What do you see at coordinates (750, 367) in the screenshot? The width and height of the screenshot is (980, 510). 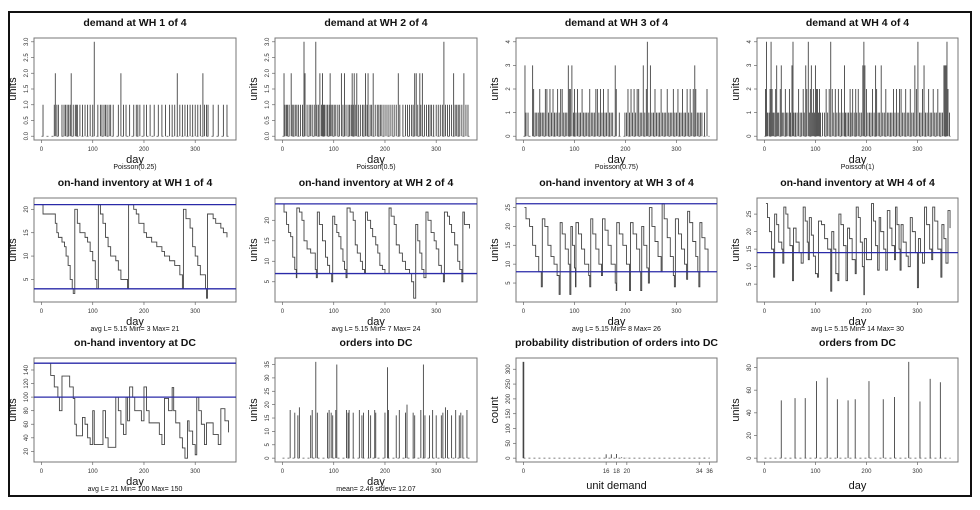 I see `y-tick-label: 80` at bounding box center [750, 367].